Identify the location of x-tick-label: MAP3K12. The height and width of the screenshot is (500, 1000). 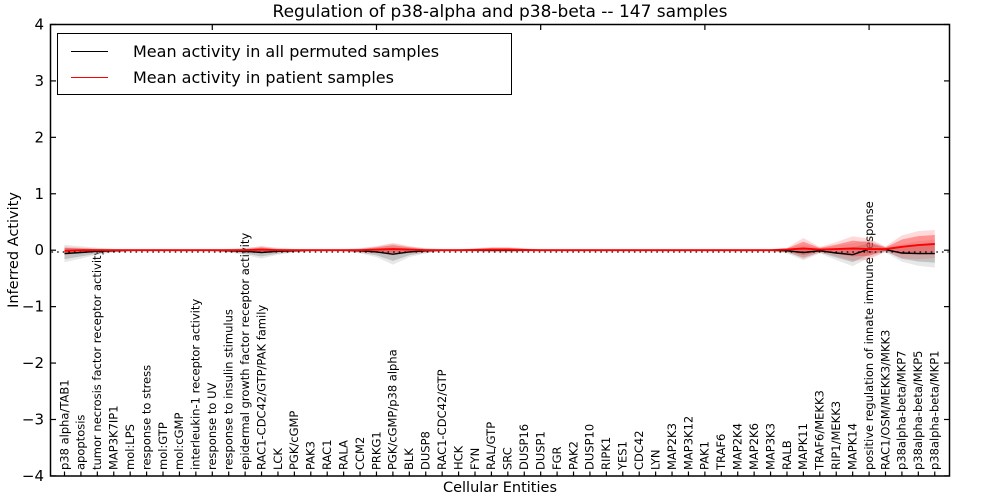
(688, 443).